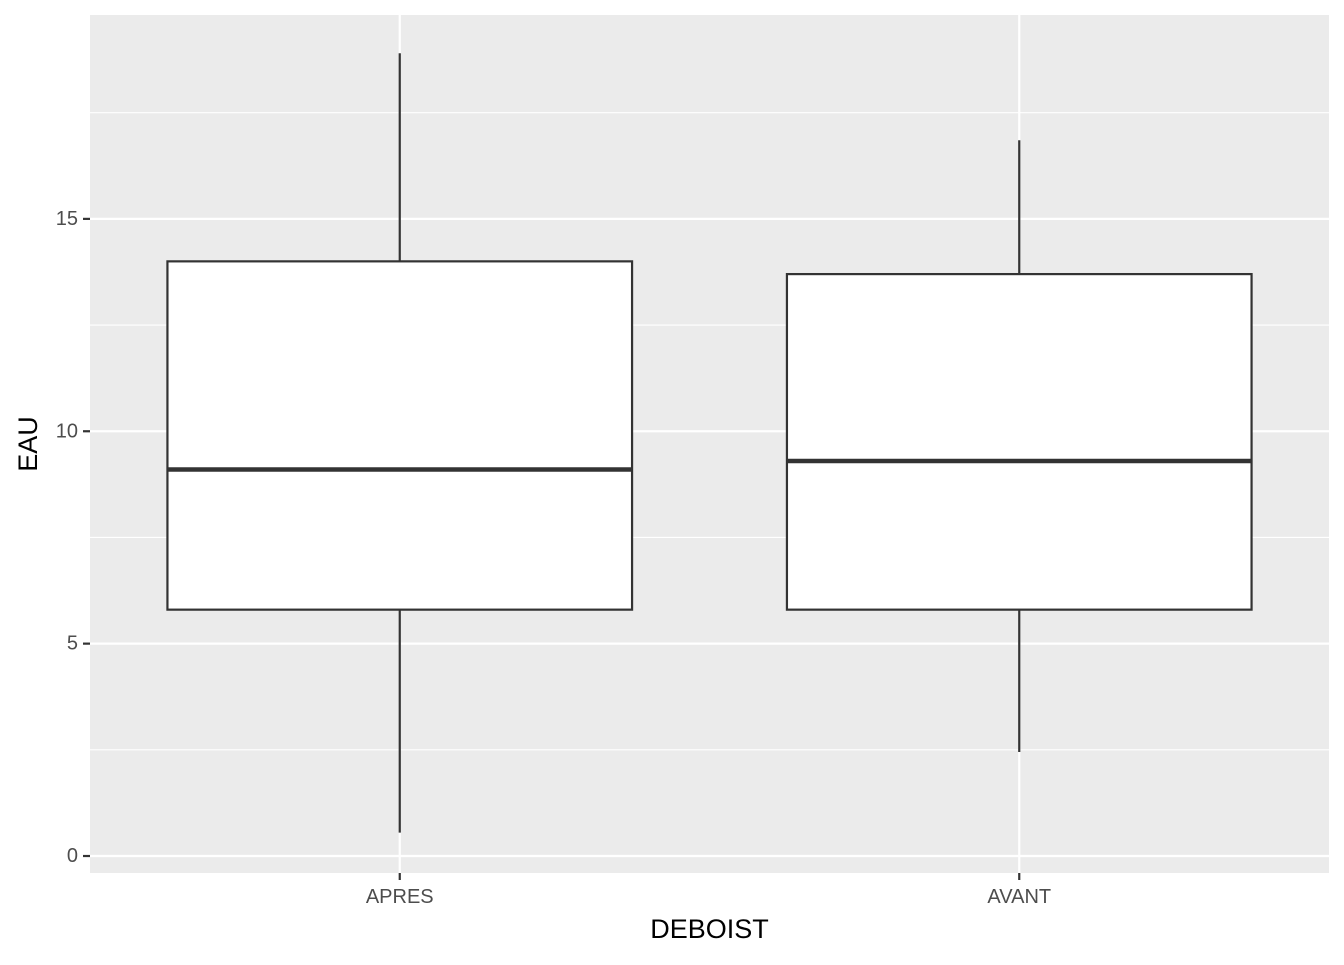  What do you see at coordinates (709, 929) in the screenshot?
I see `x-axis-title: DEBOIST` at bounding box center [709, 929].